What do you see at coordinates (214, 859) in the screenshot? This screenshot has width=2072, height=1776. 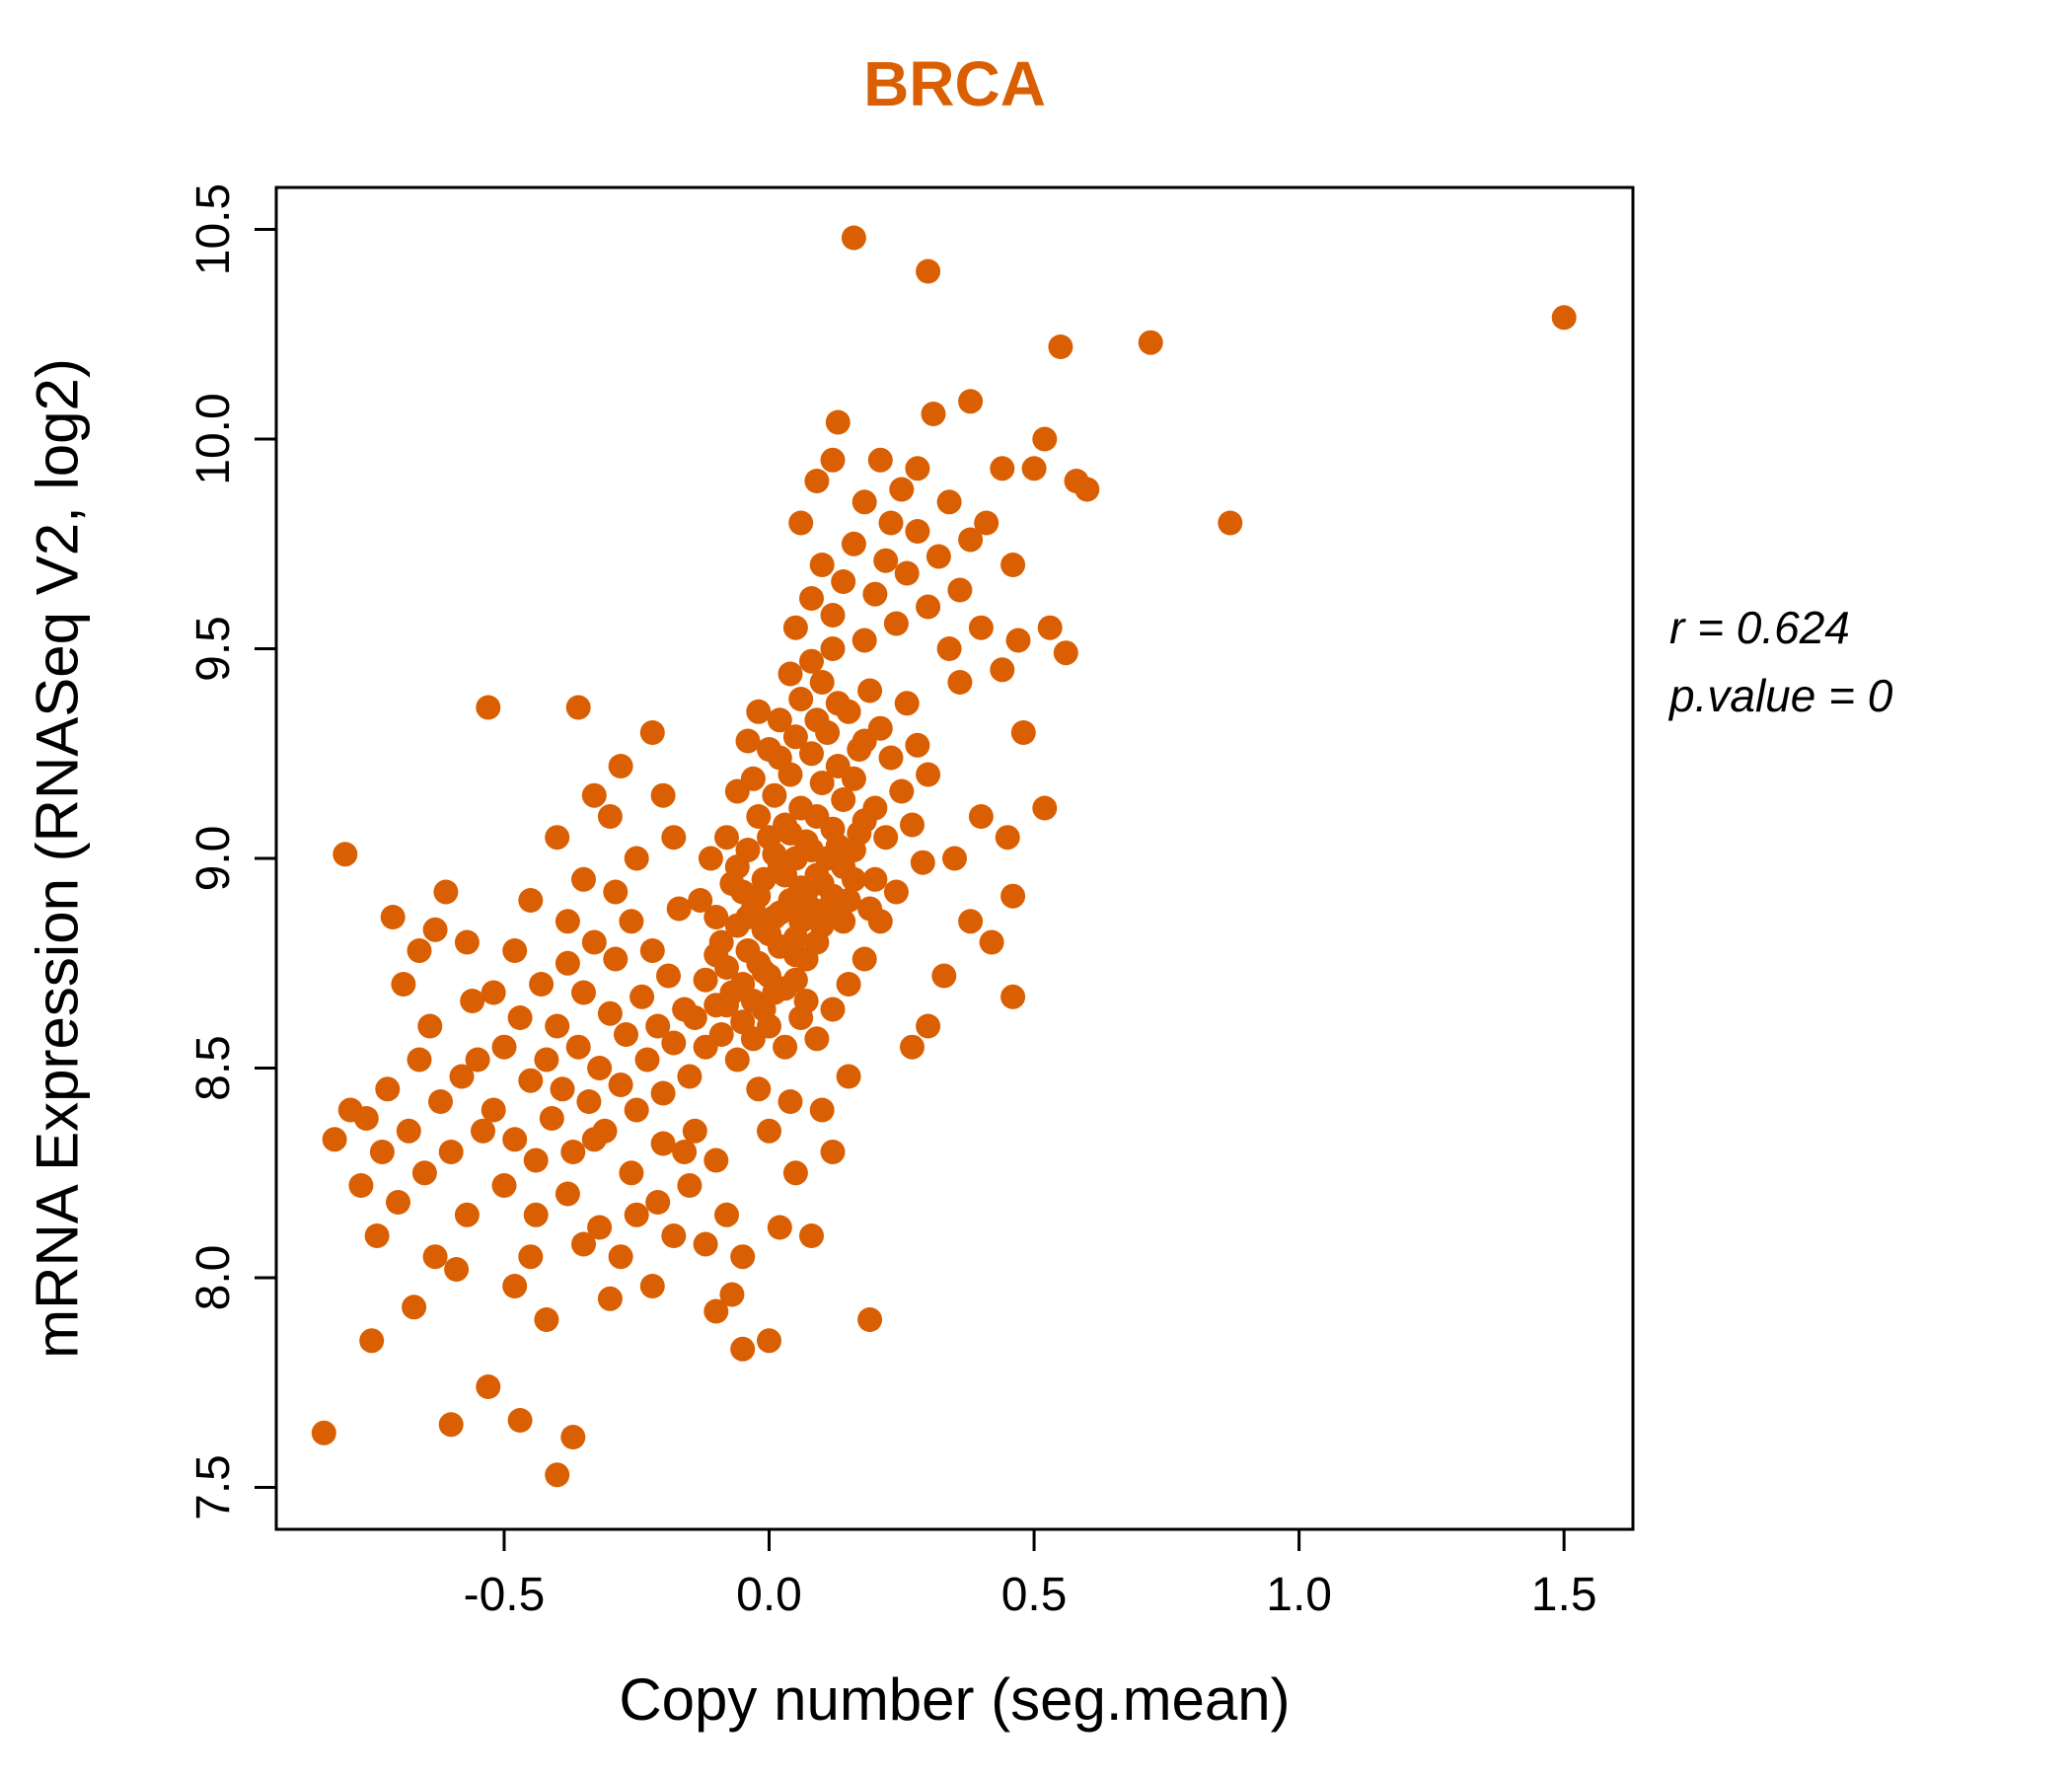 I see `y-tick-label: 9.0` at bounding box center [214, 859].